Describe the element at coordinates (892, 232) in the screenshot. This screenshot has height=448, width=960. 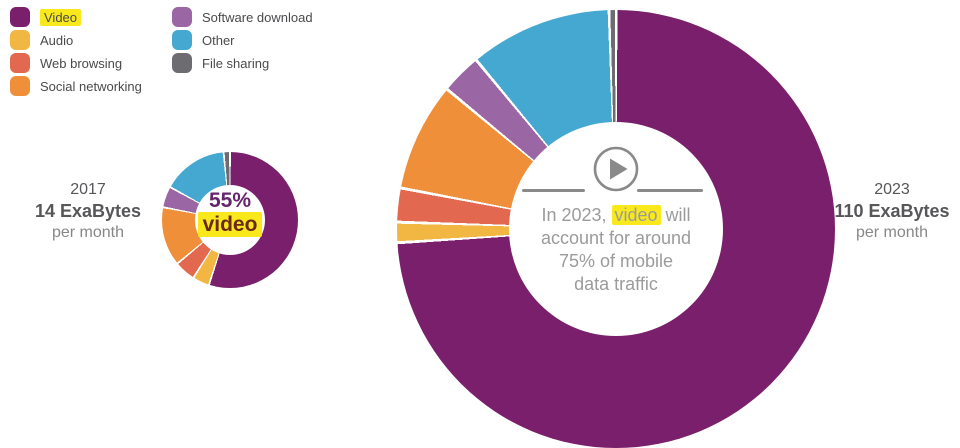
I see `per-month-2023: per month` at that location.